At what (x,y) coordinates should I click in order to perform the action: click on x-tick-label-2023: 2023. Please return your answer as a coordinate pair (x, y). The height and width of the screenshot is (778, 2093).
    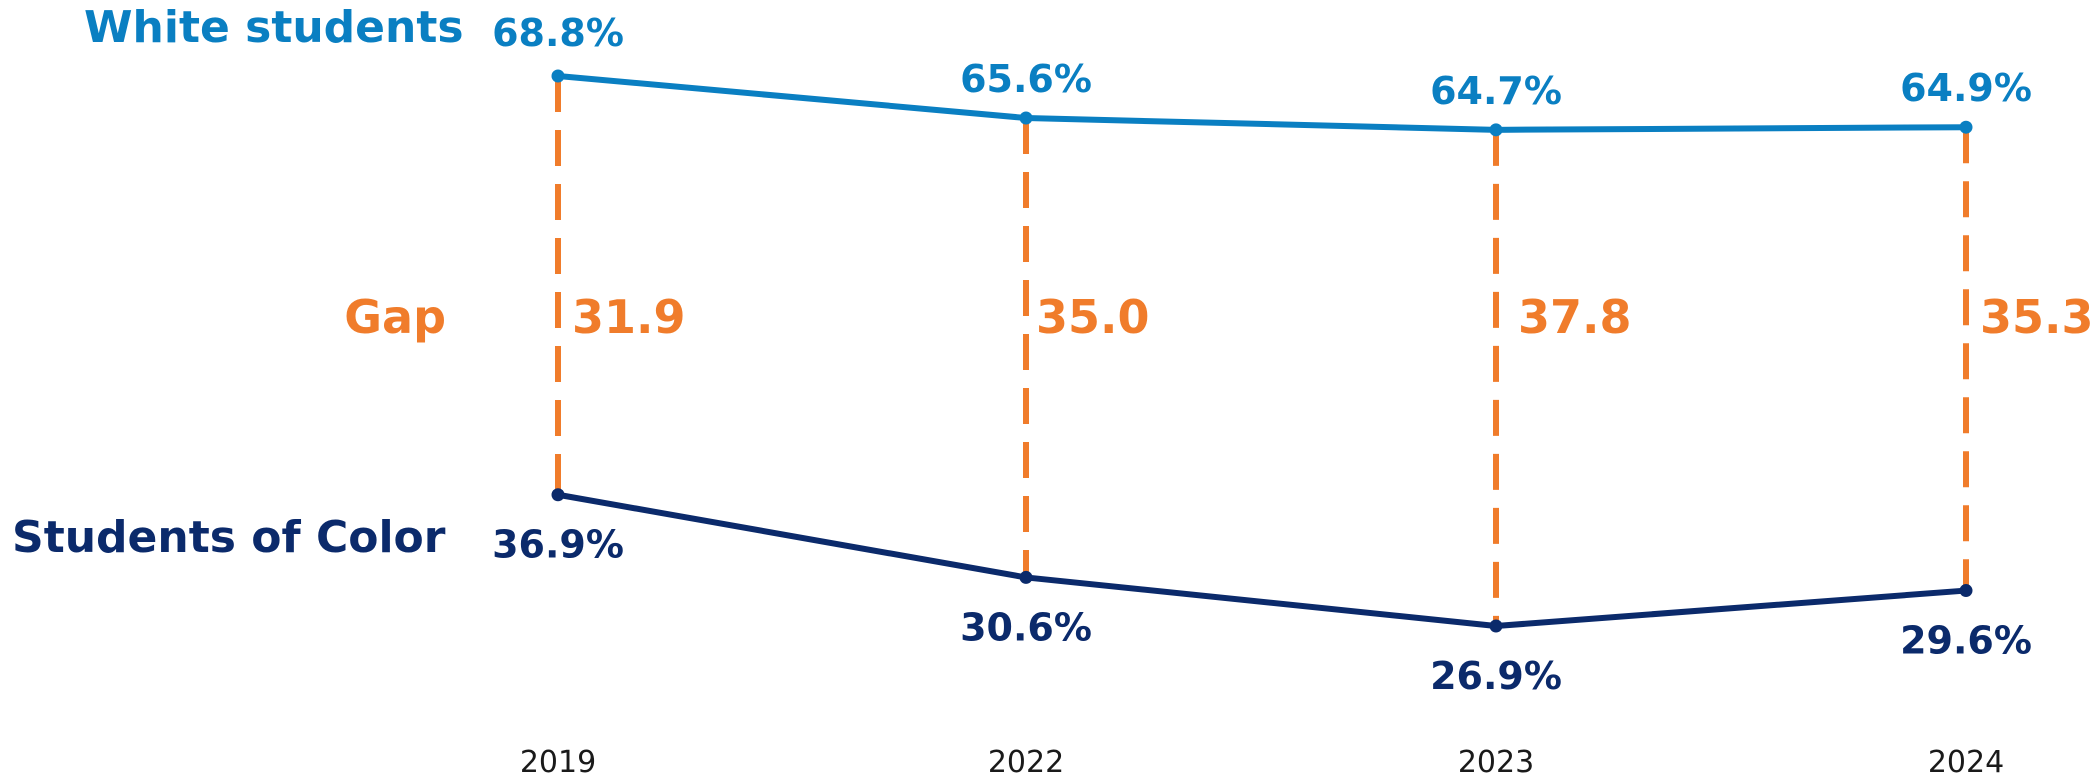
    Looking at the image, I should click on (1496, 761).